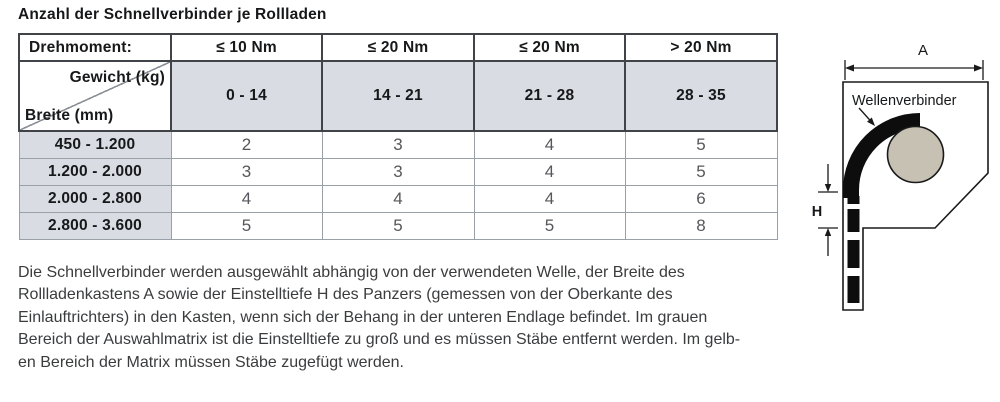  I want to click on h-arrowhead-down-icon, so click(828, 188).